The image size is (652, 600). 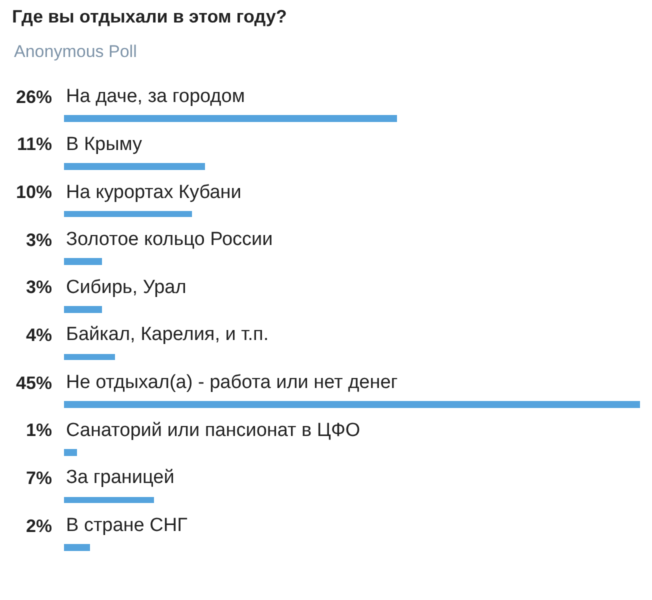 What do you see at coordinates (34, 144) in the screenshot?
I see `data-label: 11%` at bounding box center [34, 144].